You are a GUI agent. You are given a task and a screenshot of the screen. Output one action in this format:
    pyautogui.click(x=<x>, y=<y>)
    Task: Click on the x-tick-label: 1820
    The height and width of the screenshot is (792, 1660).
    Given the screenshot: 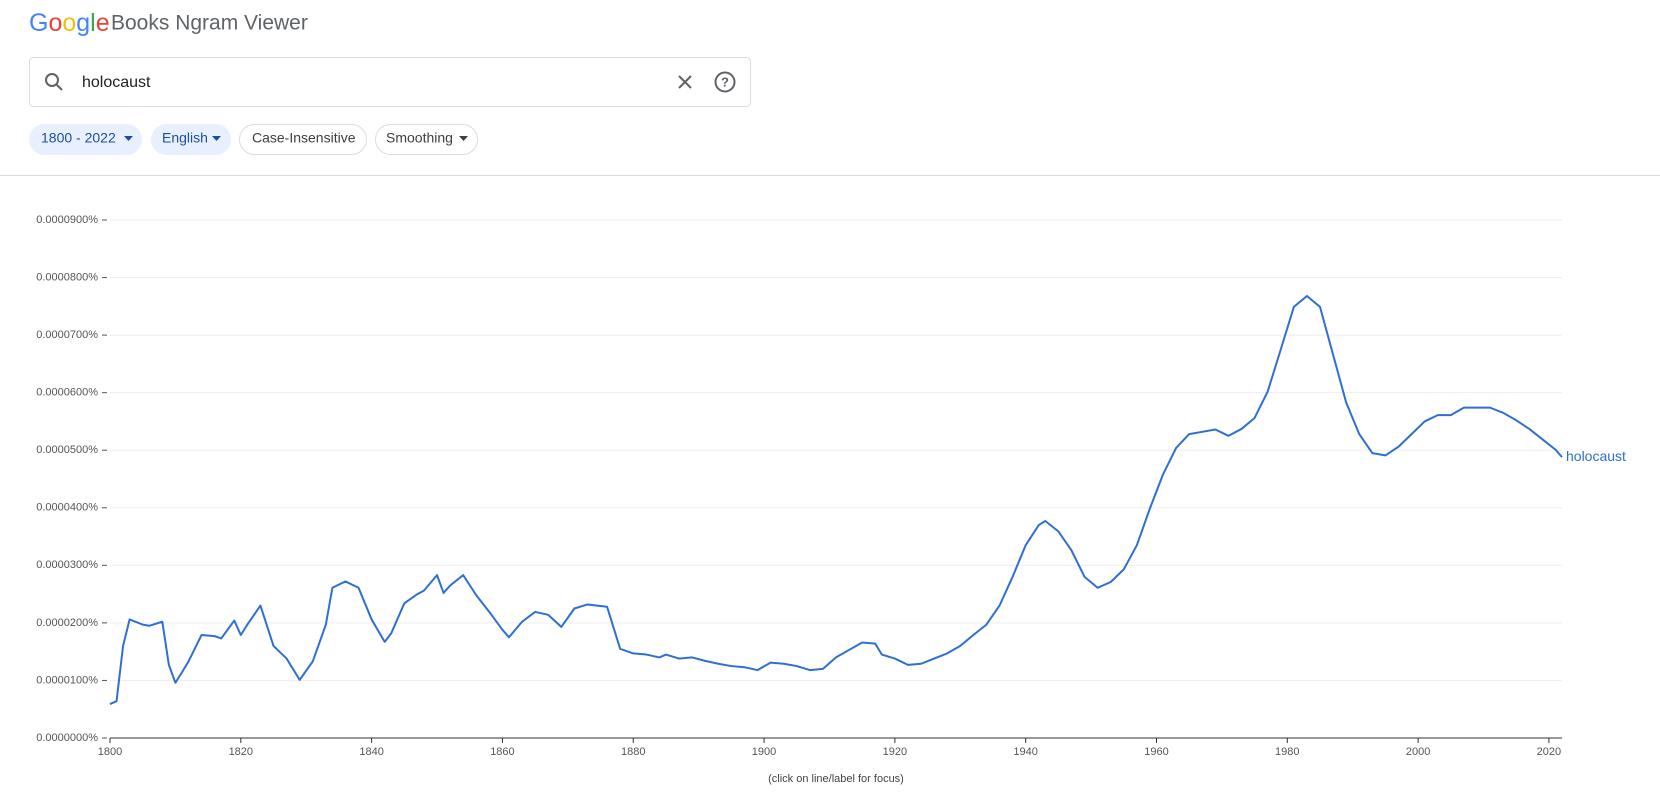 What is the action you would take?
    pyautogui.click(x=241, y=752)
    